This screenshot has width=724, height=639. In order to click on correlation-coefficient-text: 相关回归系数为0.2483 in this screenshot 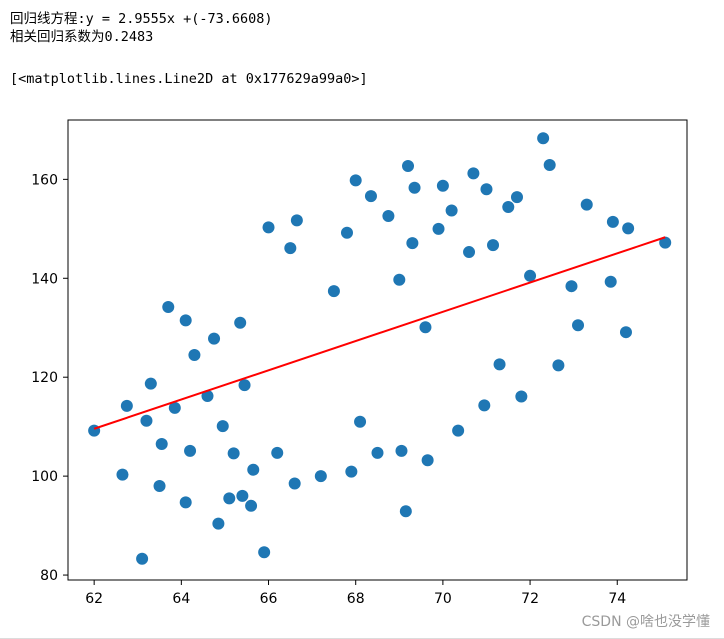, I will do `click(82, 37)`.